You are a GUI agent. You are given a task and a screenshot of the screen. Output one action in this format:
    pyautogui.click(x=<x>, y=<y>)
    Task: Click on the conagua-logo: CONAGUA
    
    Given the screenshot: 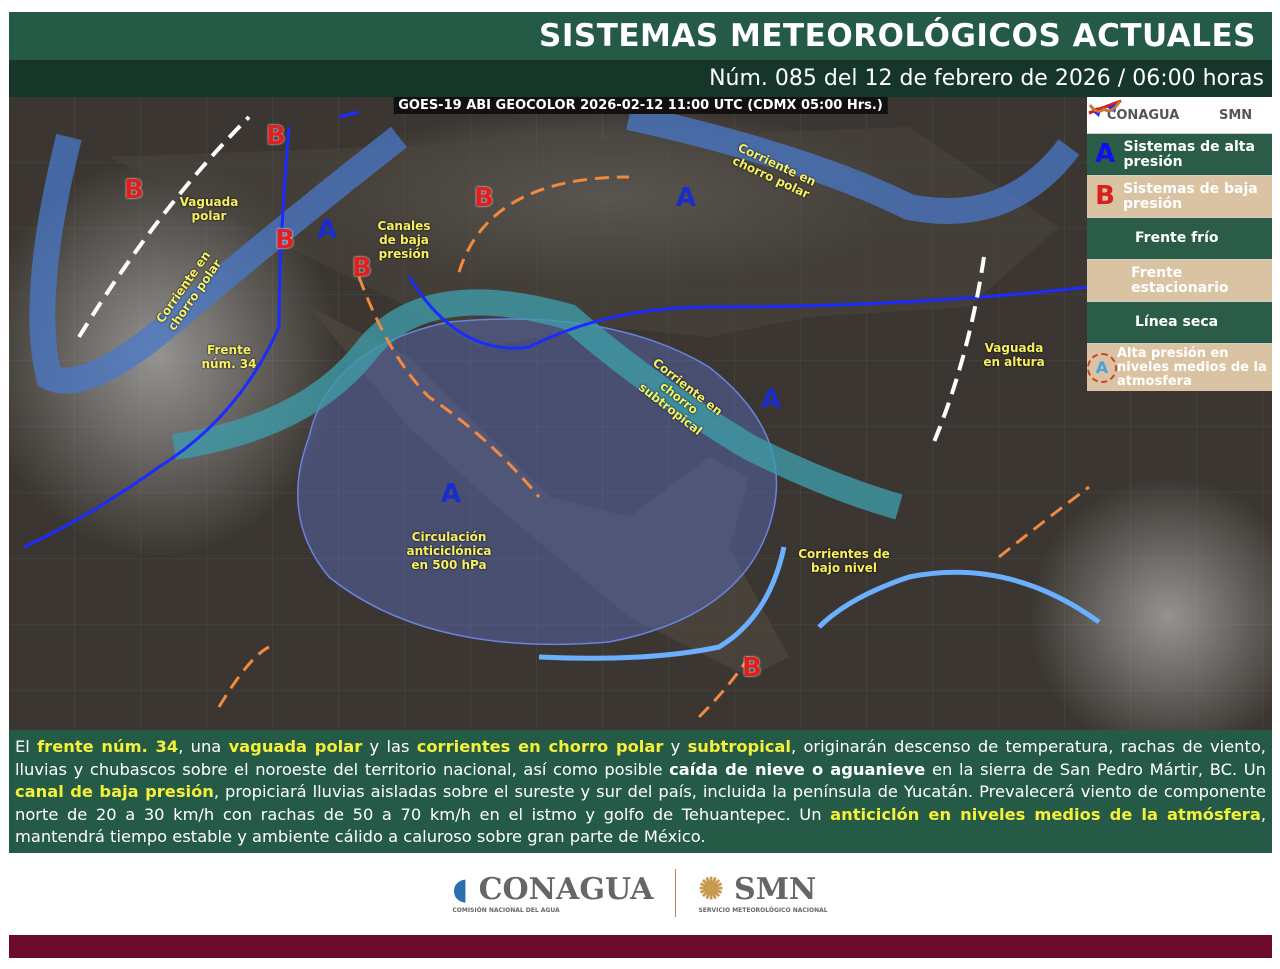 What is the action you would take?
    pyautogui.click(x=1143, y=115)
    